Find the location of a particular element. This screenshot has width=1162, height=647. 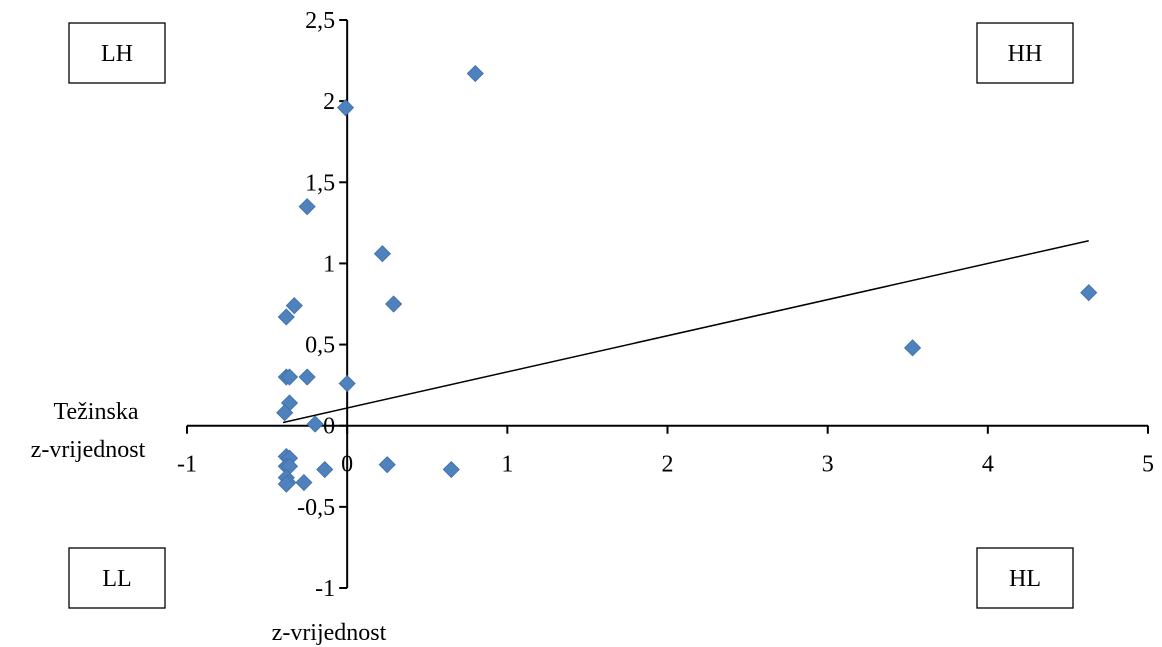

y-tick-label: -1 is located at coordinates (325, 589).